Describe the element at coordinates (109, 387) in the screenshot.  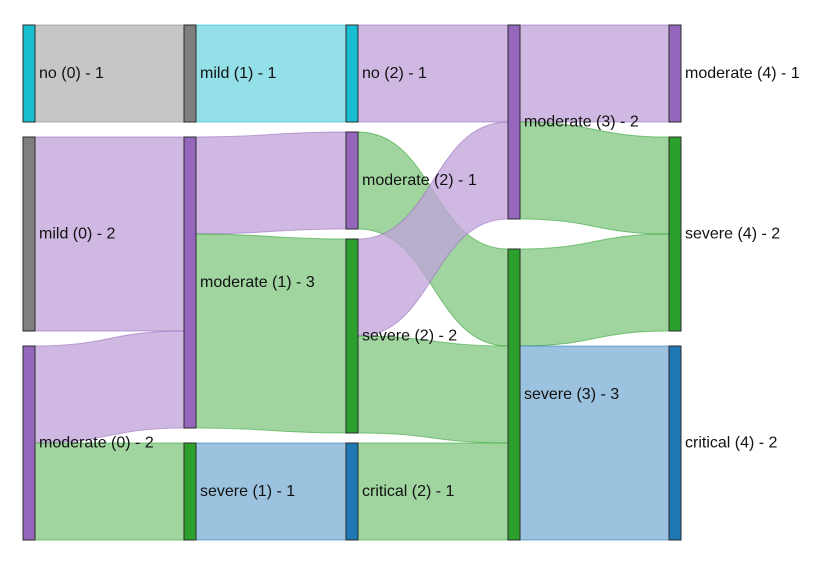
I see `sankey-link-mod0-to-mod1` at that location.